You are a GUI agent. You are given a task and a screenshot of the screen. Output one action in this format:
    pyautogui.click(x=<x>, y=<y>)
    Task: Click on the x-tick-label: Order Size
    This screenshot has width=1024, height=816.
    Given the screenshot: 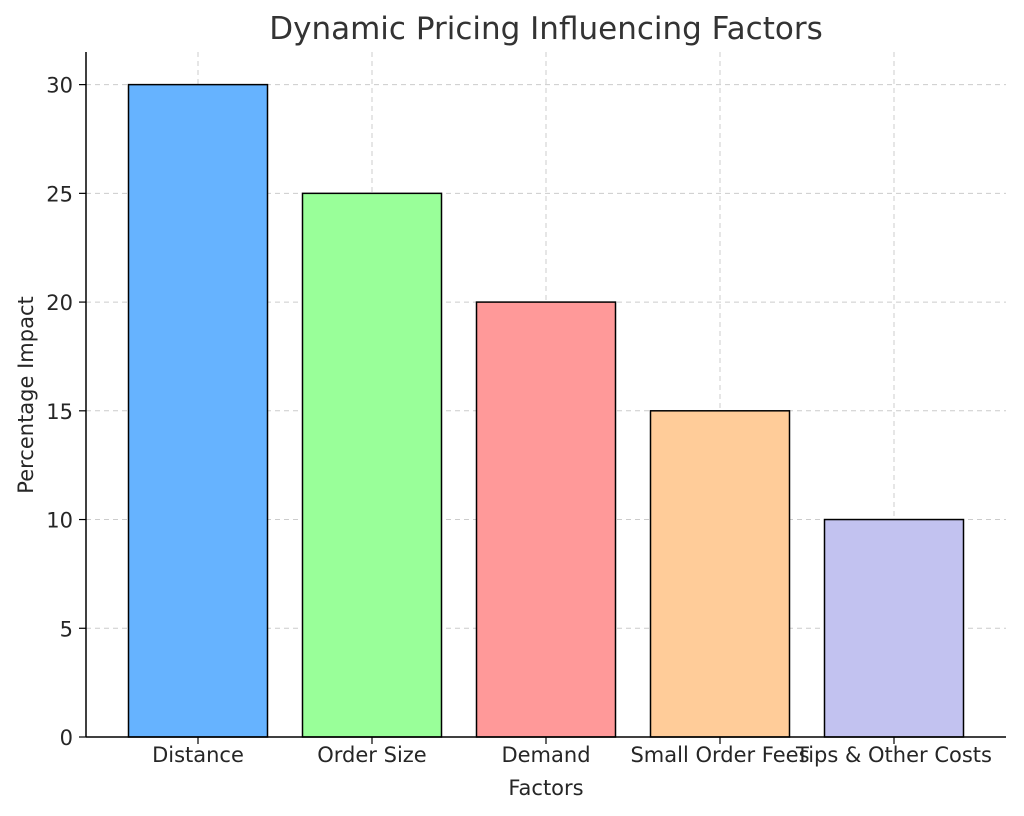 What is the action you would take?
    pyautogui.click(x=371, y=755)
    